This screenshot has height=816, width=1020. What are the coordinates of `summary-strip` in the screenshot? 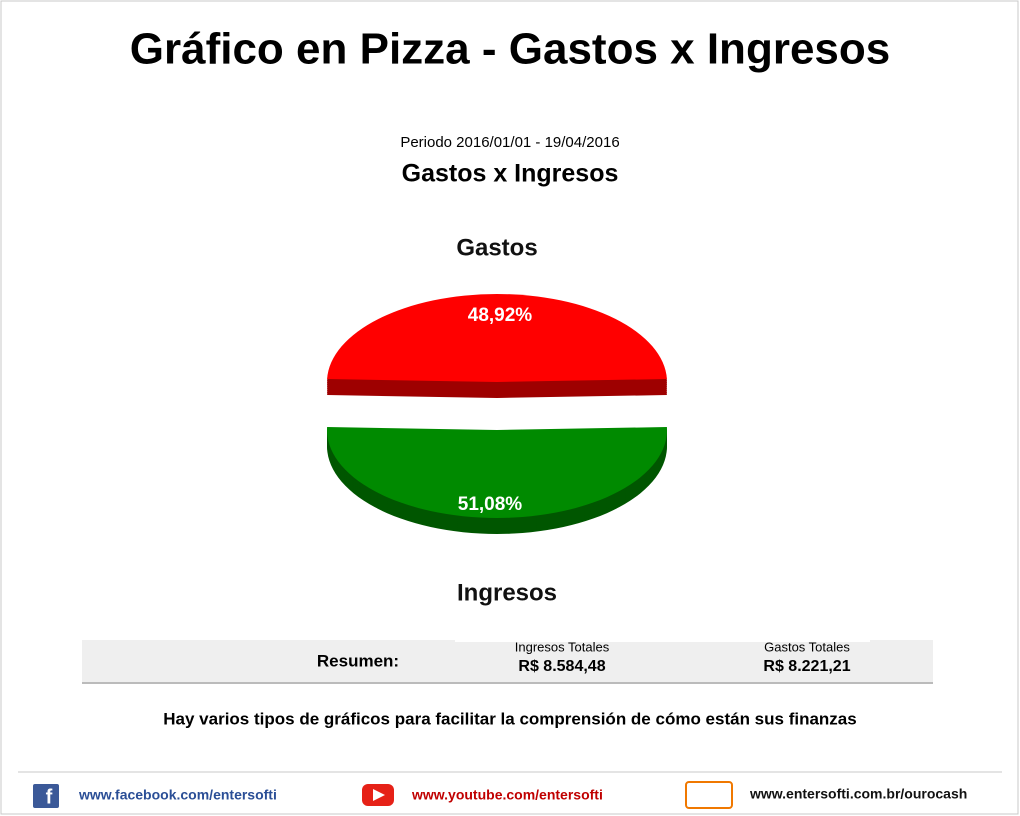 It's located at (662, 640).